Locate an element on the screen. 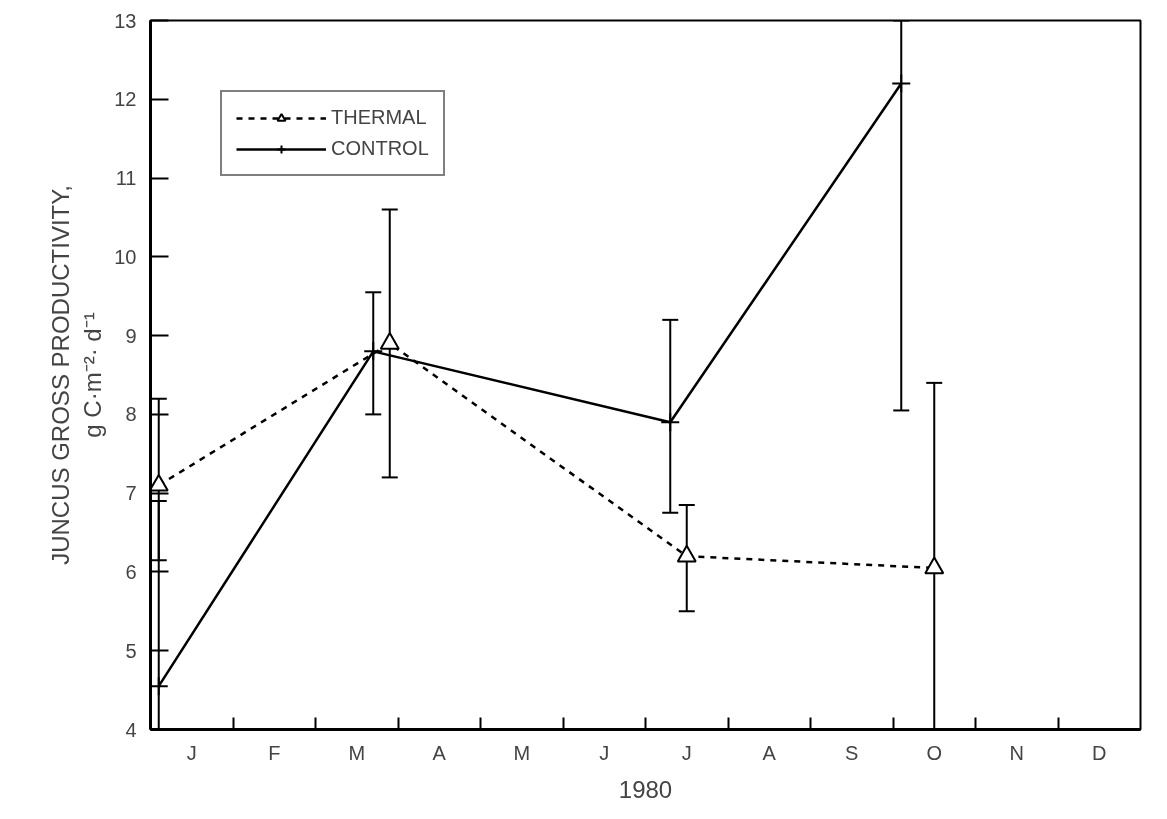 The height and width of the screenshot is (819, 1167). y-tick-label: 11 is located at coordinates (126, 178).